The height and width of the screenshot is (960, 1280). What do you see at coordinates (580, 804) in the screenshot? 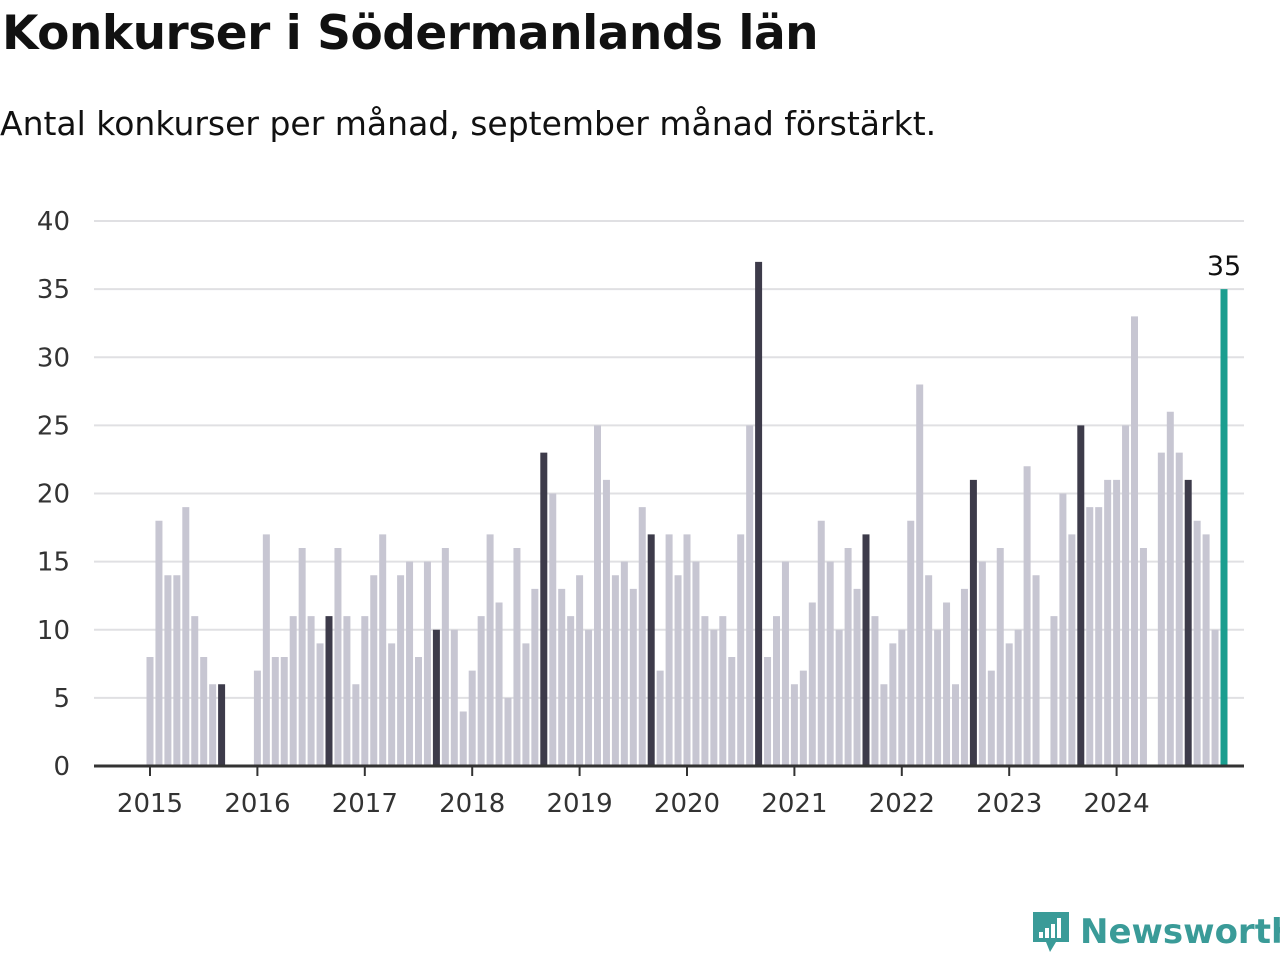
I see `x-tick-label: 2019` at bounding box center [580, 804].